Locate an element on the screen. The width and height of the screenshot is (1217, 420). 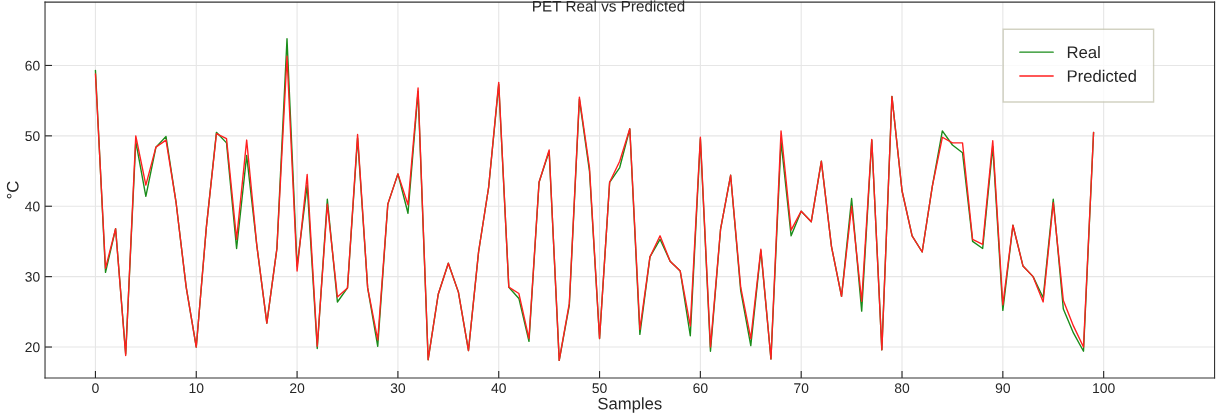
x-tick-label: 40 is located at coordinates (498, 388).